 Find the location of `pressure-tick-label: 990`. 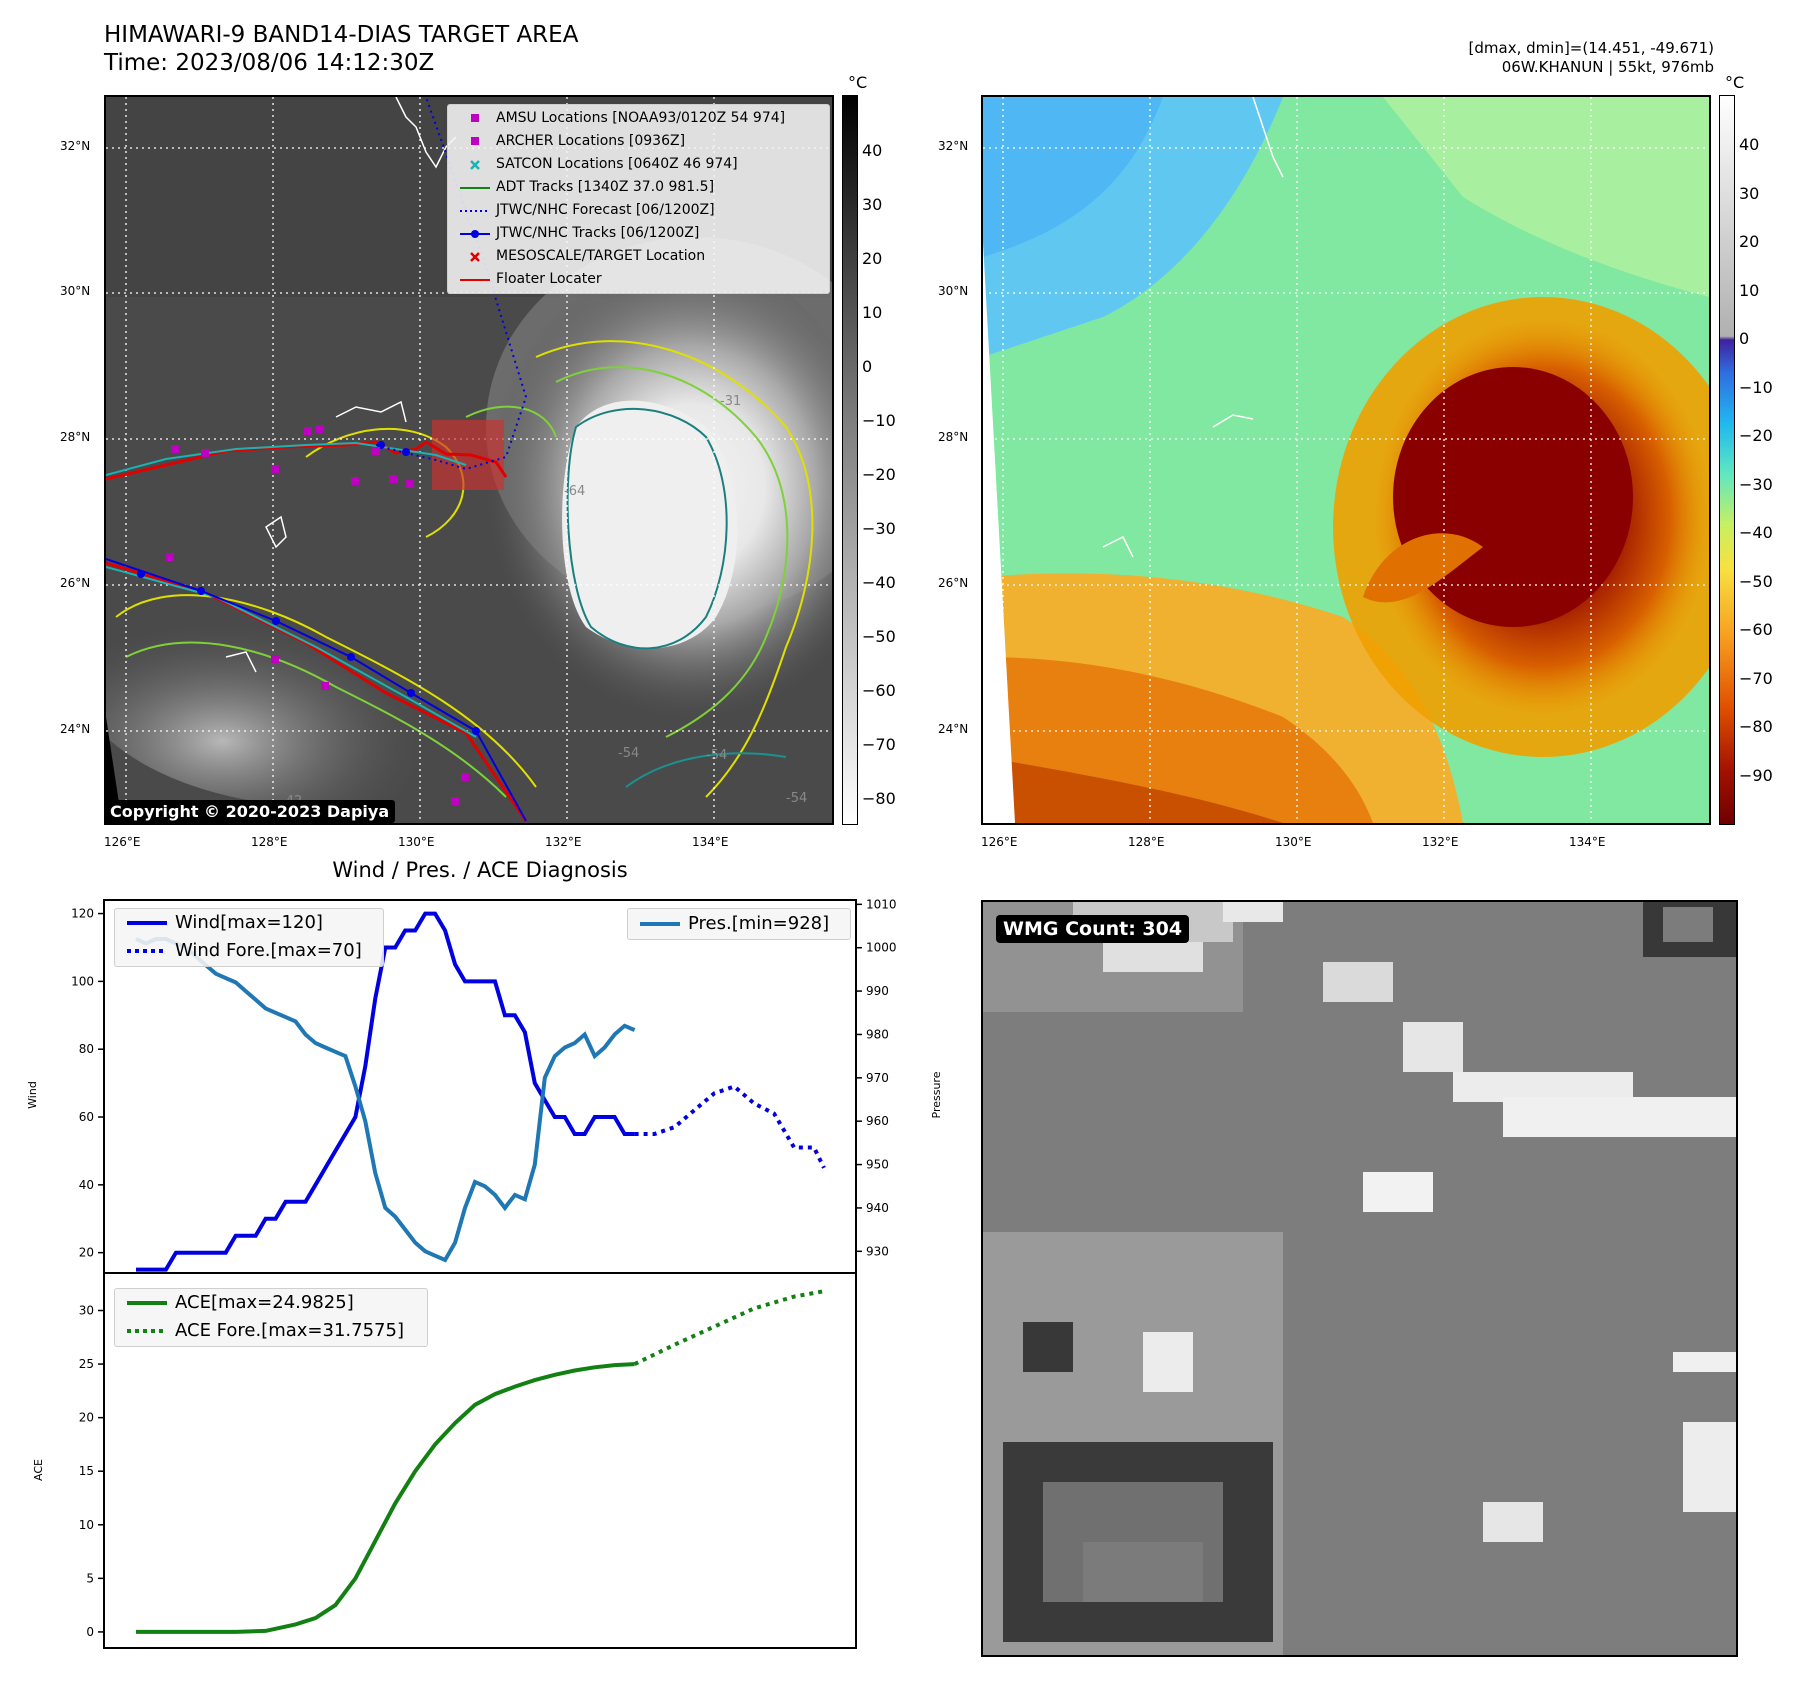

pressure-tick-label: 990 is located at coordinates (877, 991).